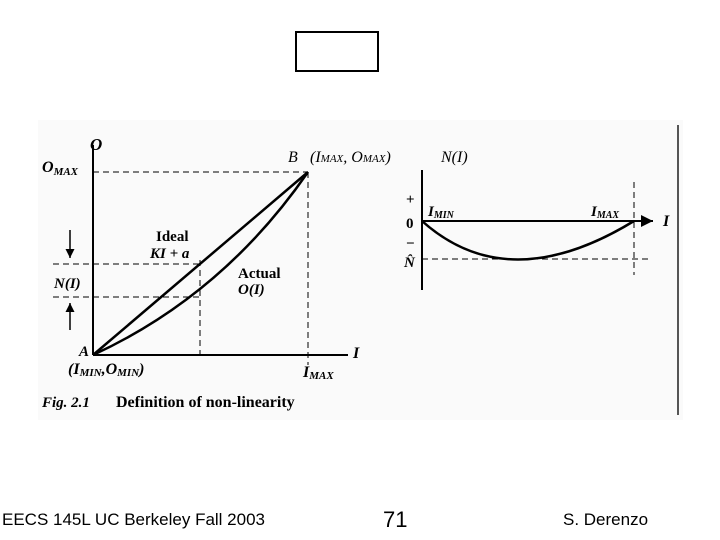 This screenshot has width=720, height=540. Describe the element at coordinates (356, 353) in the screenshot. I see `x-axis-label: I` at that location.